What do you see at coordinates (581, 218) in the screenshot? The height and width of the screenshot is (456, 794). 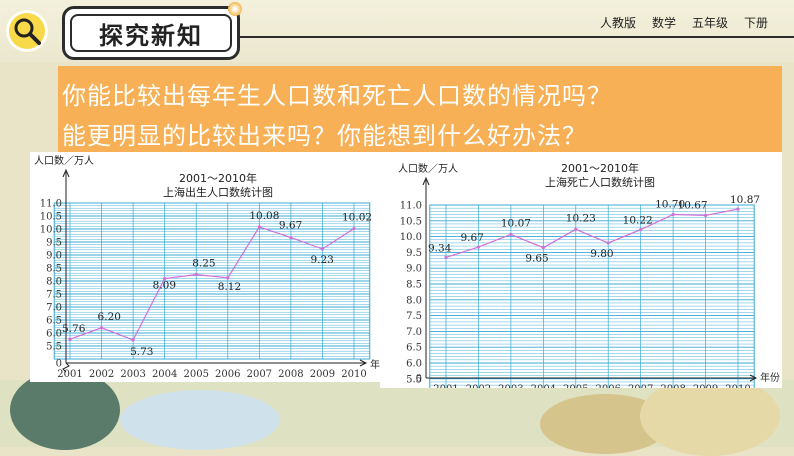 I see `data-label: 10.23` at bounding box center [581, 218].